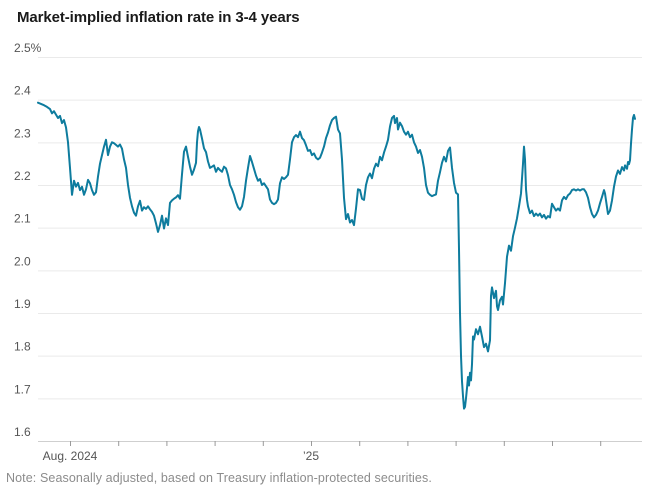 The height and width of the screenshot is (493, 647). Describe the element at coordinates (22, 261) in the screenshot. I see `y-axis-label: 2.0` at that location.